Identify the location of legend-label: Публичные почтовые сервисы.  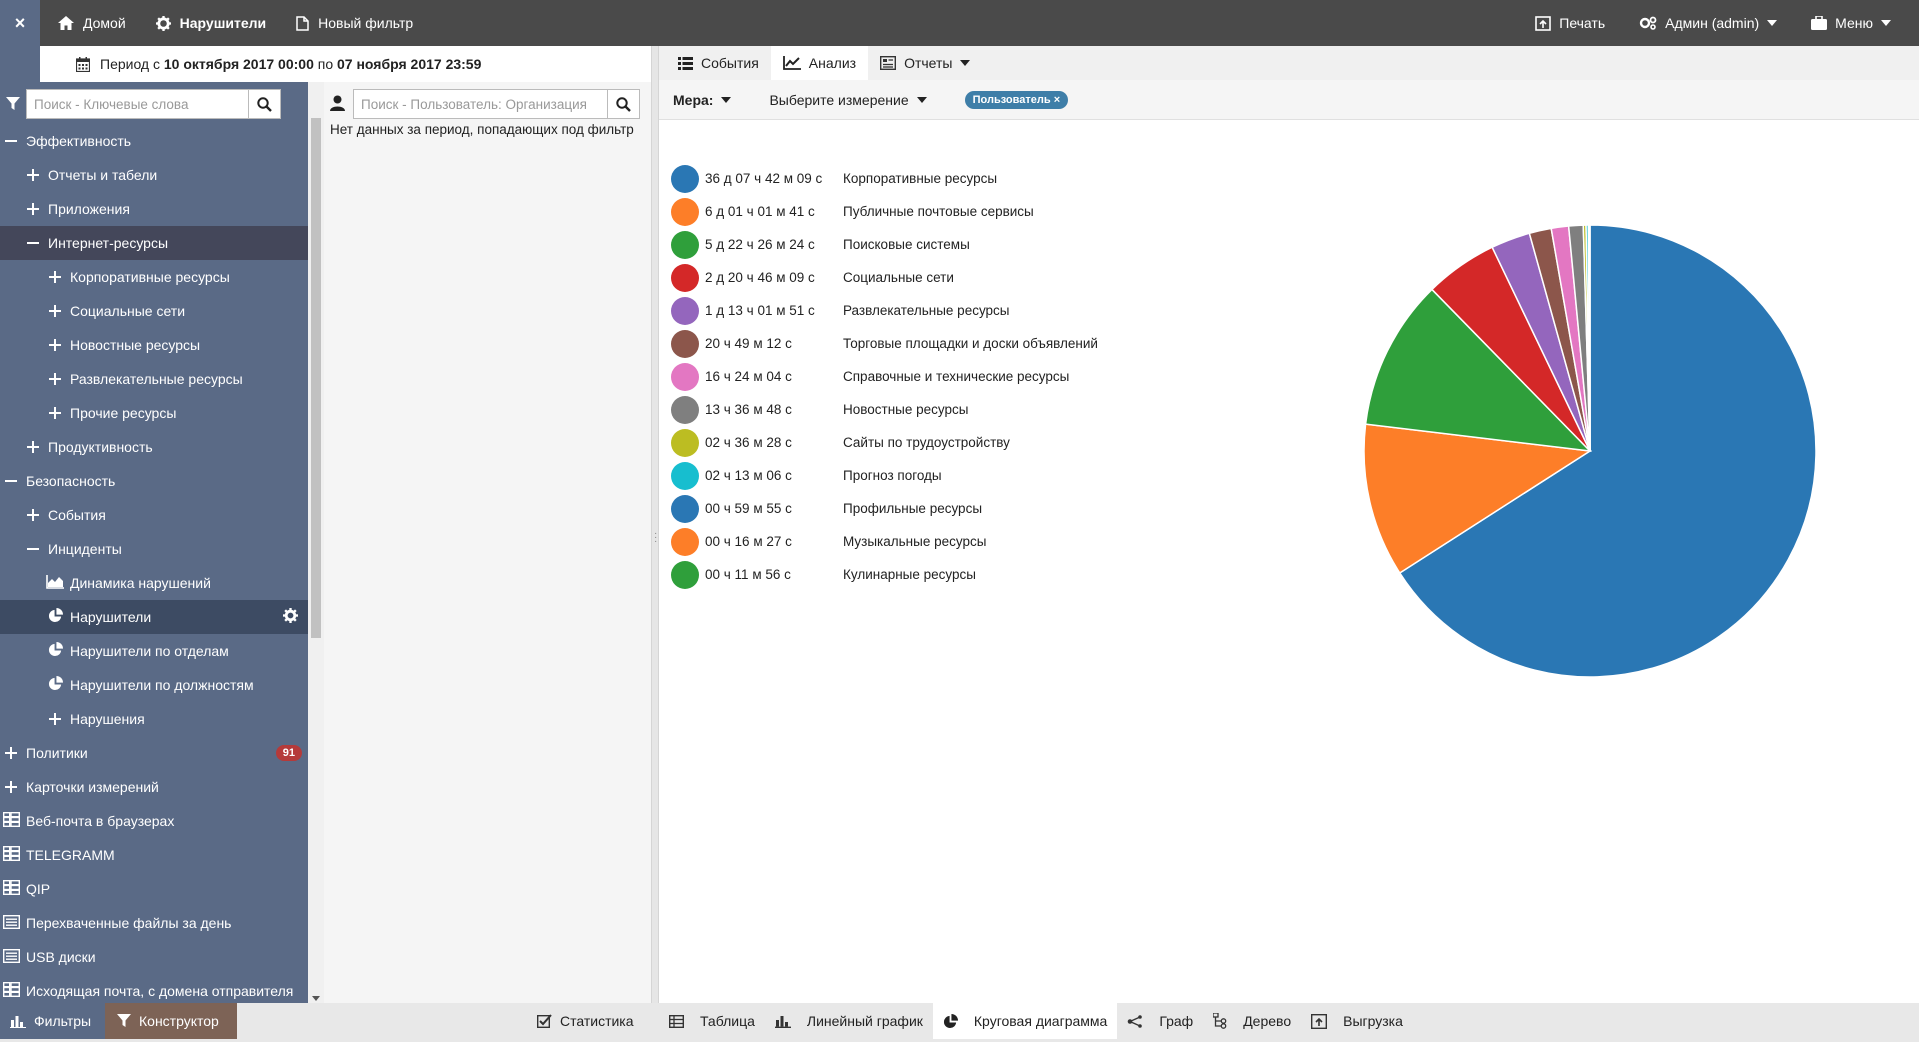
(938, 211).